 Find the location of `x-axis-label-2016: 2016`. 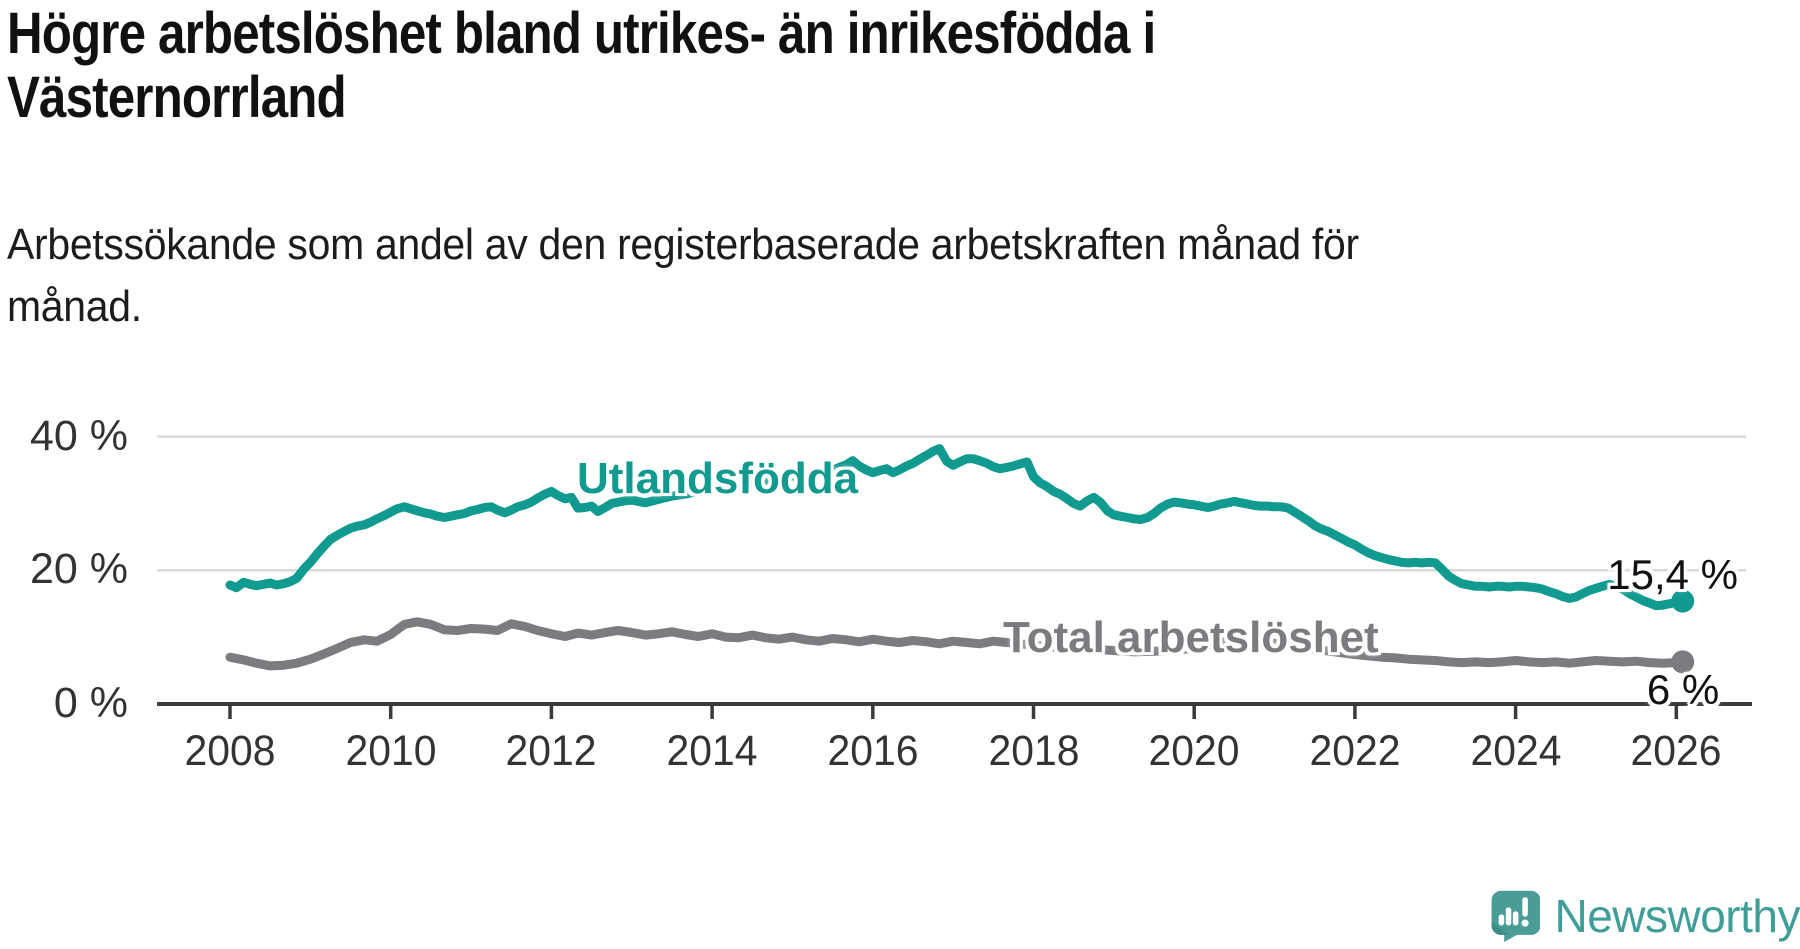

x-axis-label-2016: 2016 is located at coordinates (873, 751).